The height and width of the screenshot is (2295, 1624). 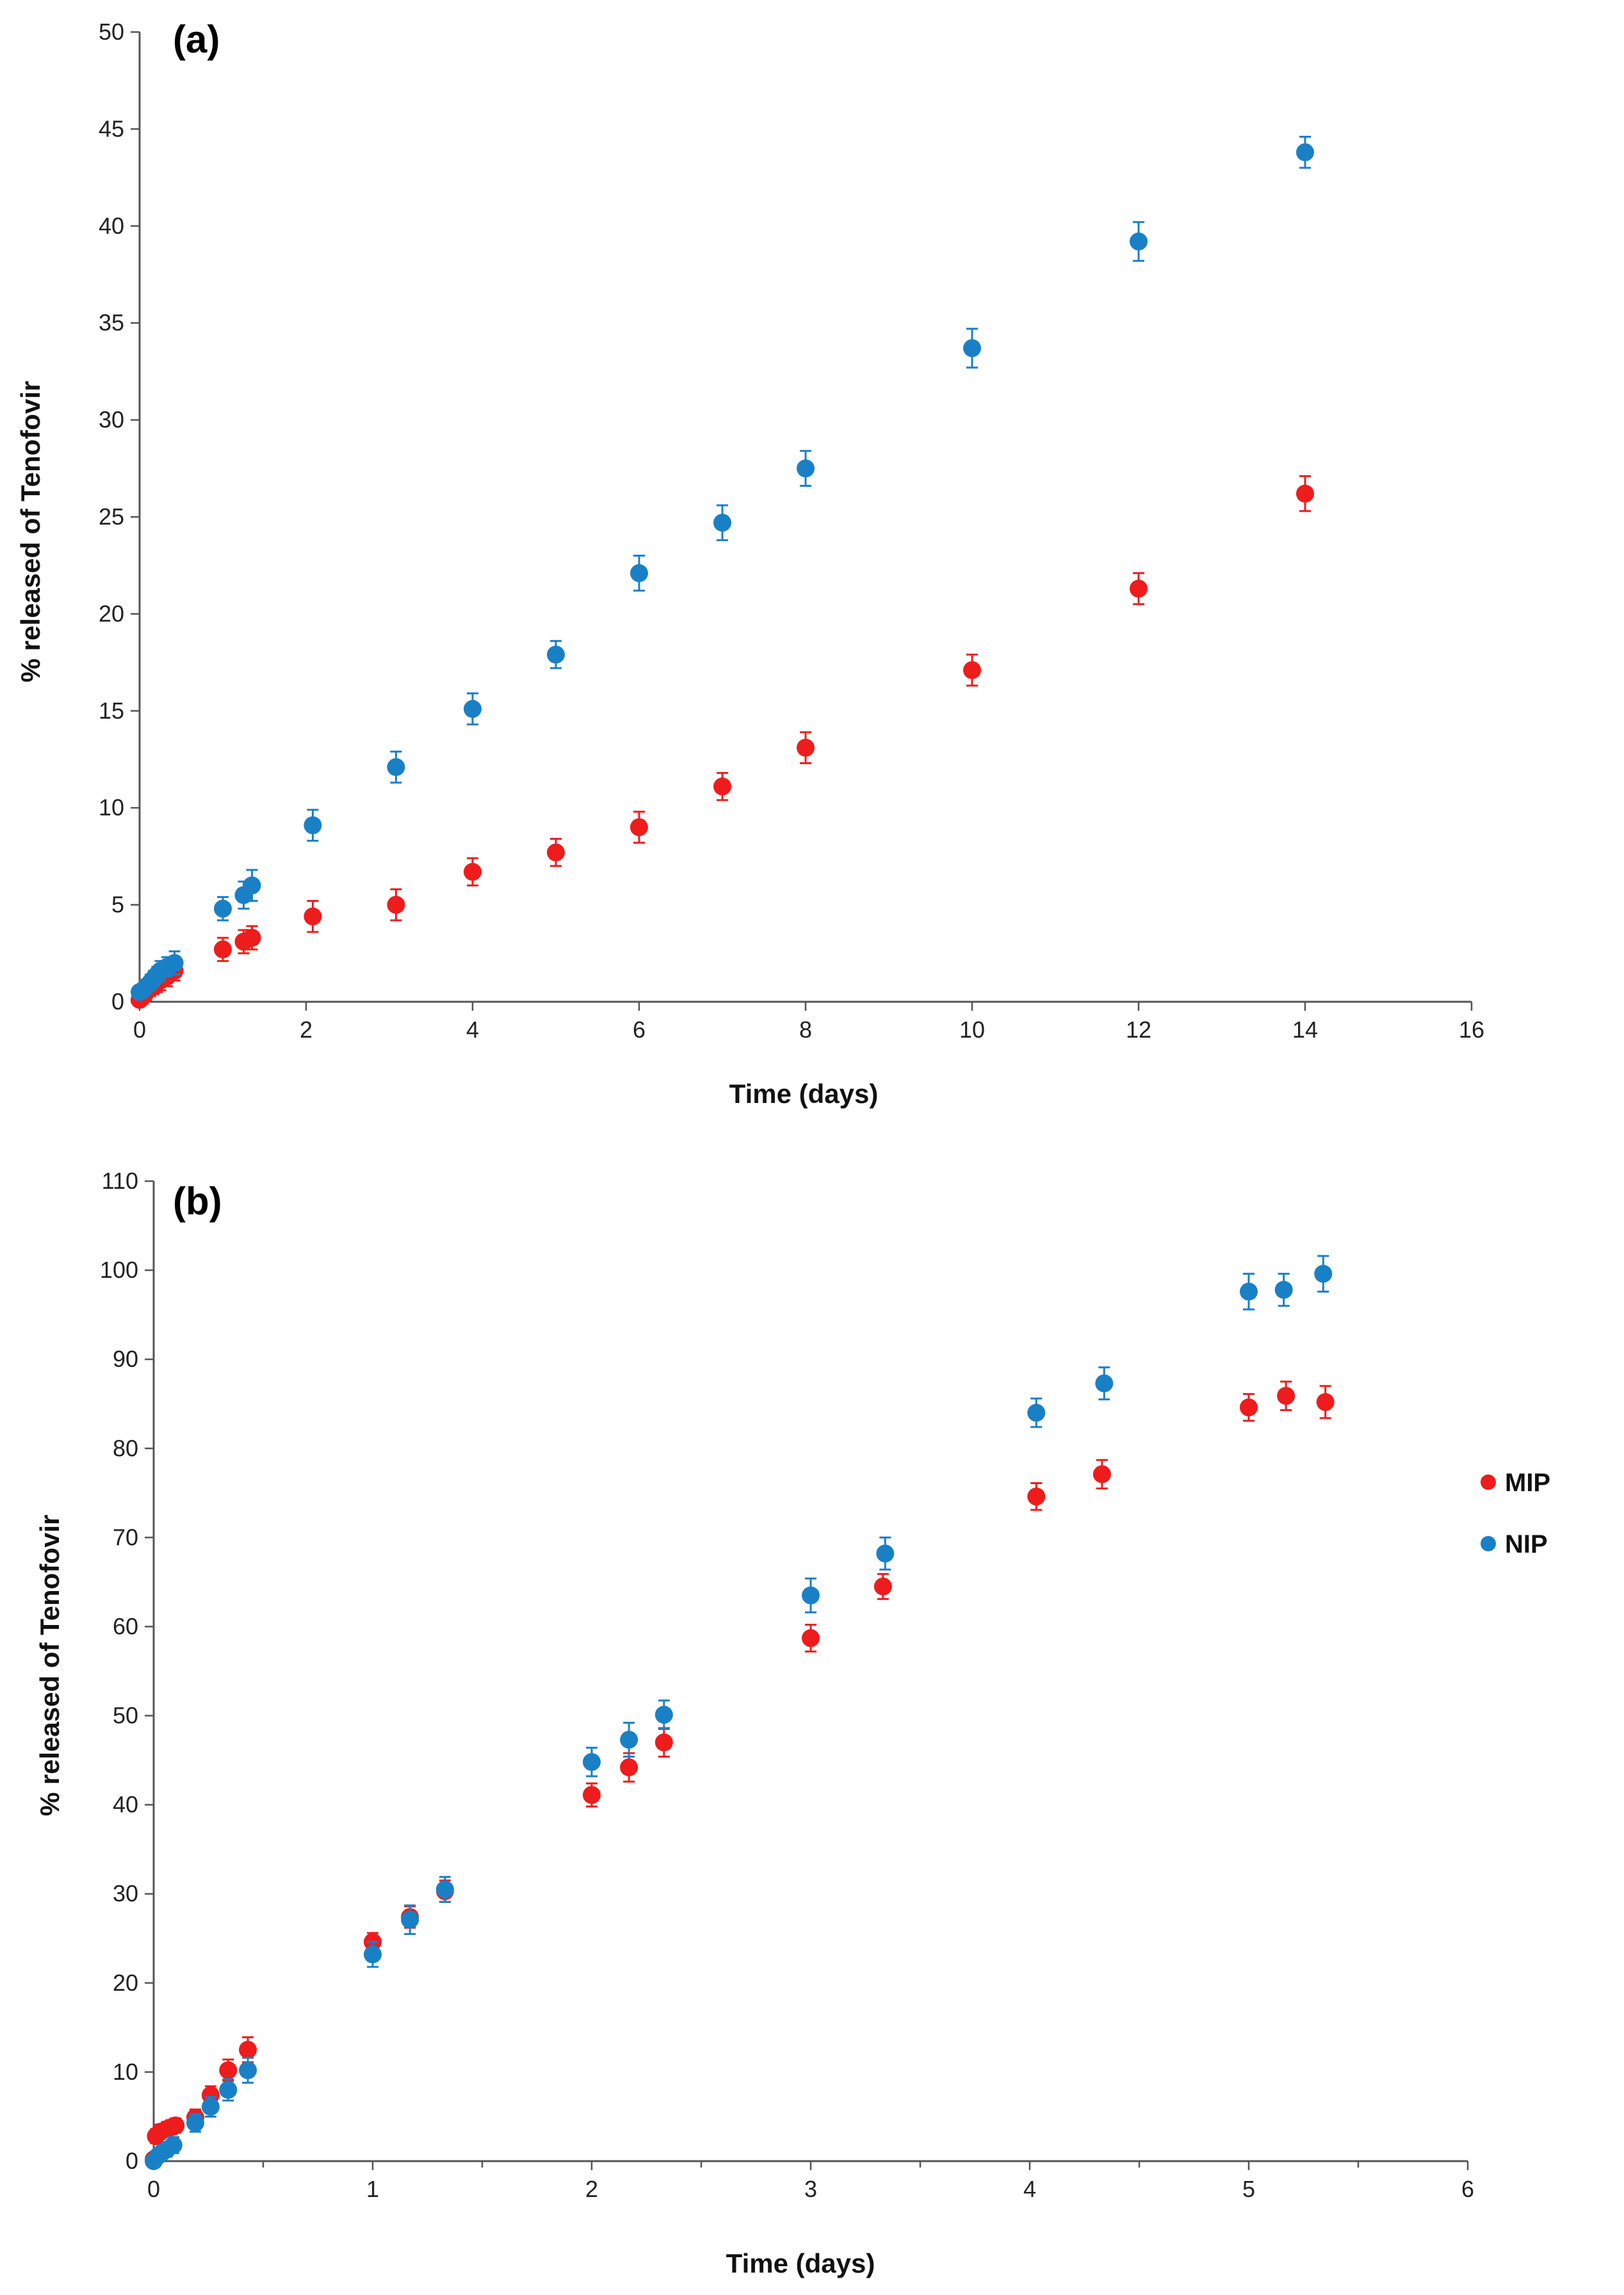 What do you see at coordinates (30, 532) in the screenshot?
I see `panel-a-y-axis-label: % released of Tenofovir` at bounding box center [30, 532].